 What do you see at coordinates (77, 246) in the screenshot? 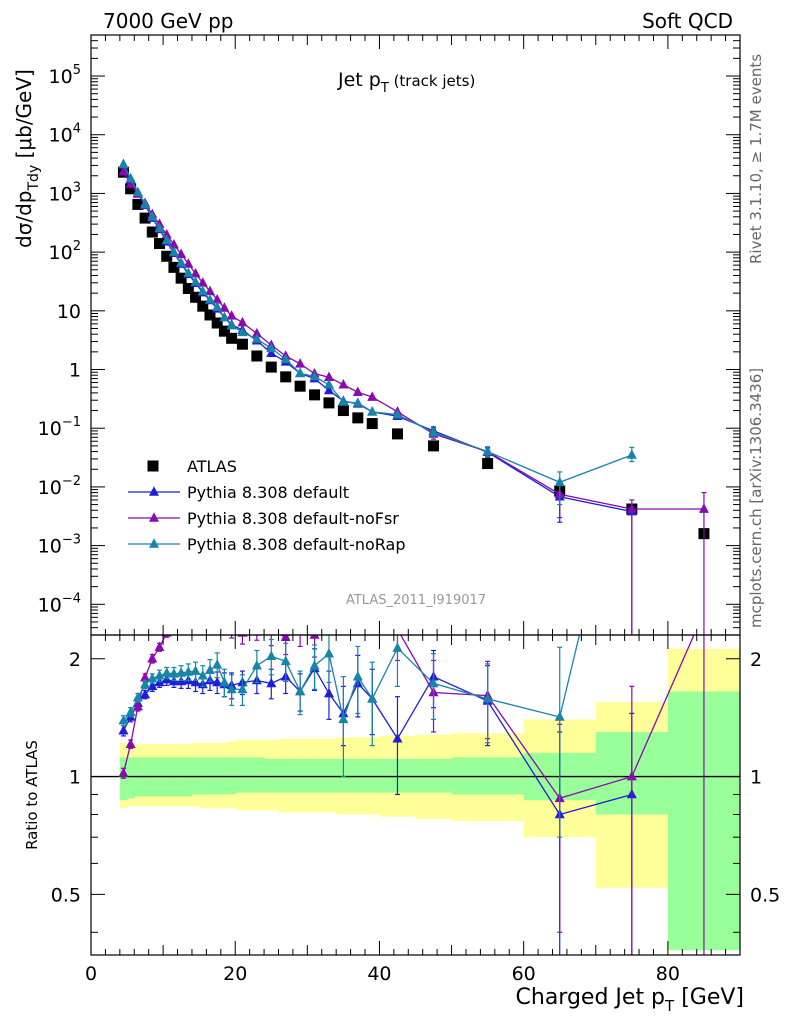
I see `y-tick-label-exp: 2` at bounding box center [77, 246].